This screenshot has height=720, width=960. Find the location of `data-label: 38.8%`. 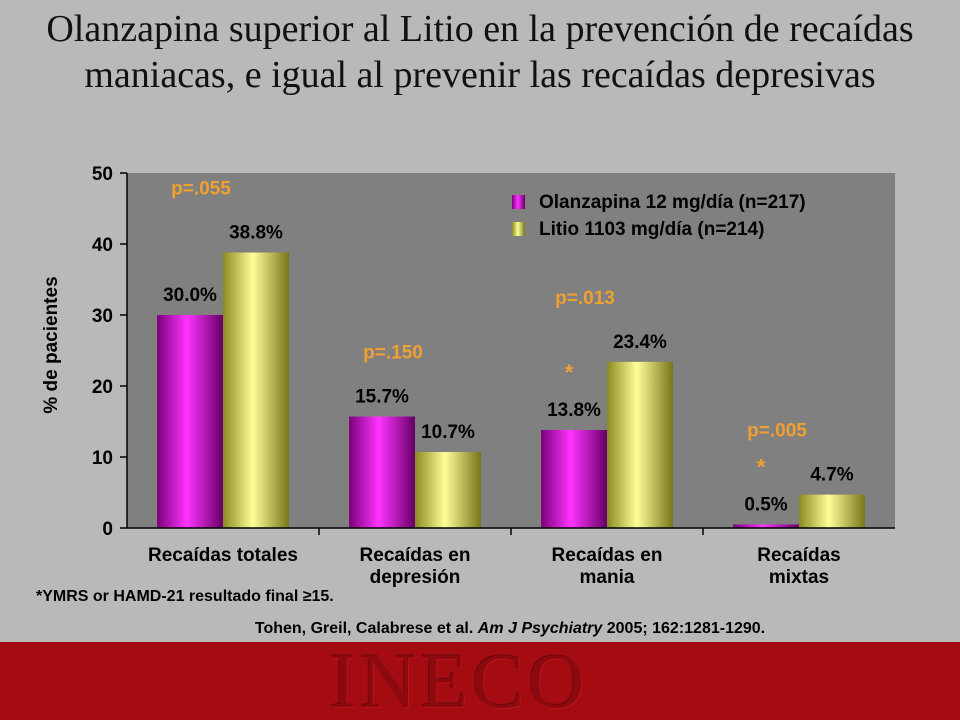

data-label: 38.8% is located at coordinates (256, 233).